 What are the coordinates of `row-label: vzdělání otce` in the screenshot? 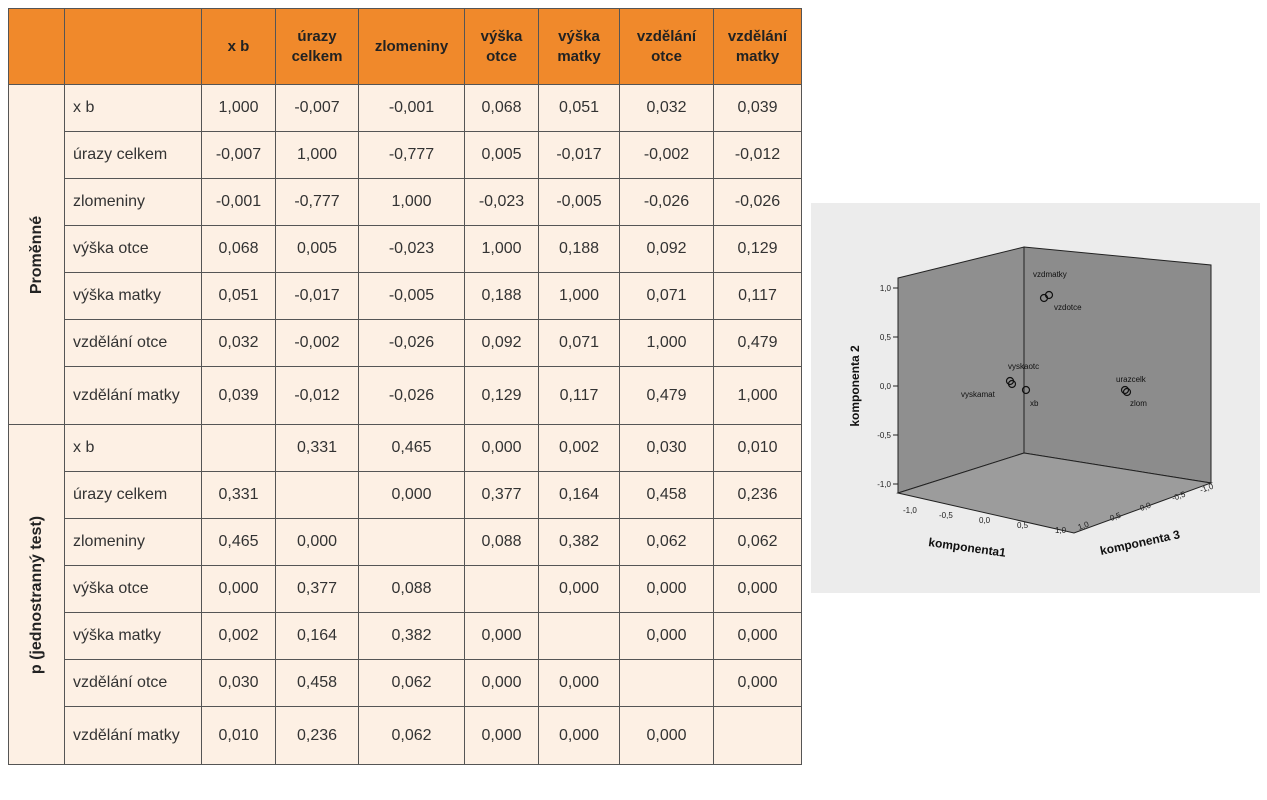 It's located at (133, 343).